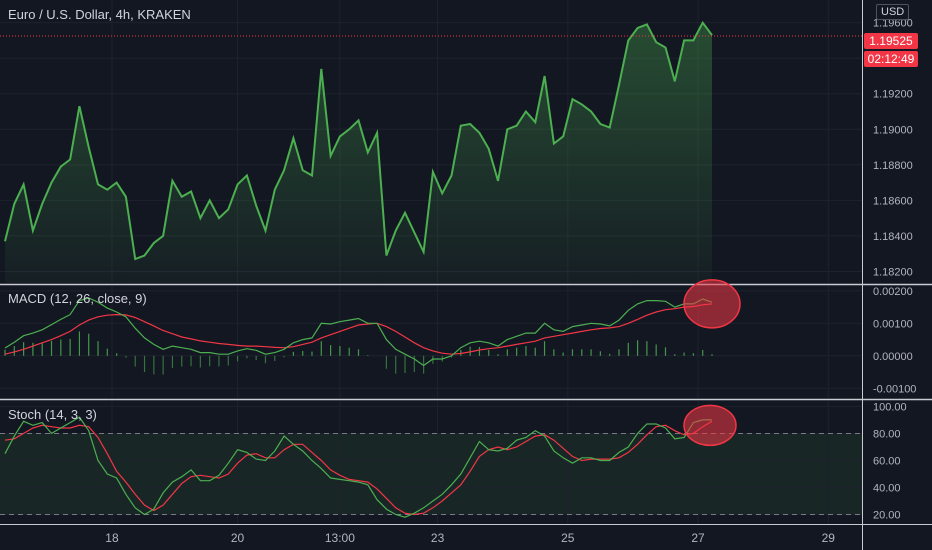 The height and width of the screenshot is (550, 932). I want to click on macd-axis-label: -0.00100, so click(894, 389).